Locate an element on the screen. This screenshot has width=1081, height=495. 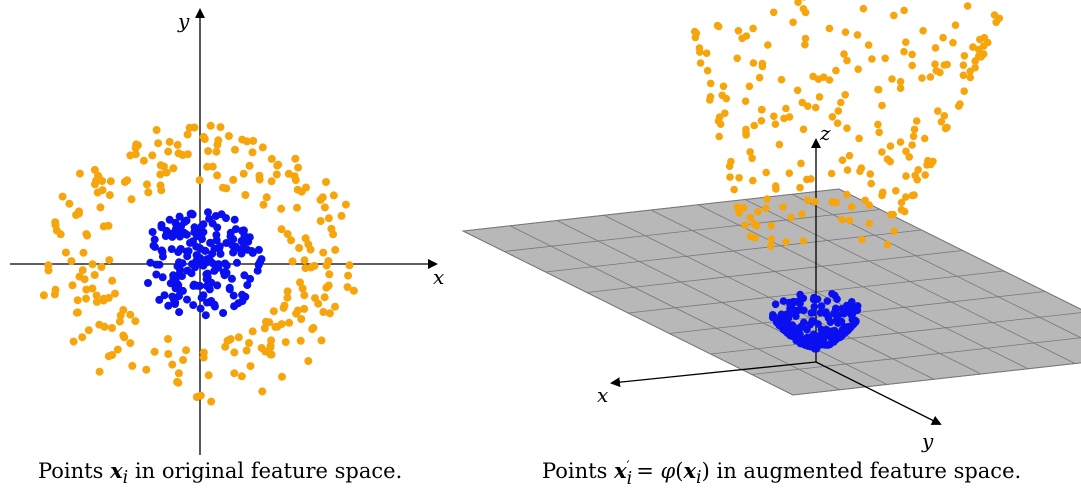
plane-grid-line is located at coordinates (675, 308).